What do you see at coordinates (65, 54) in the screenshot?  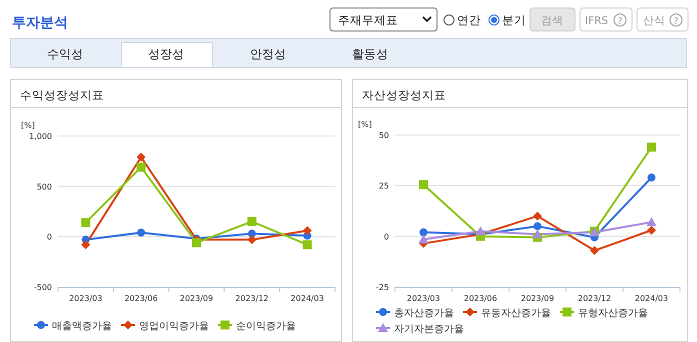 I see `text: 수익성` at bounding box center [65, 54].